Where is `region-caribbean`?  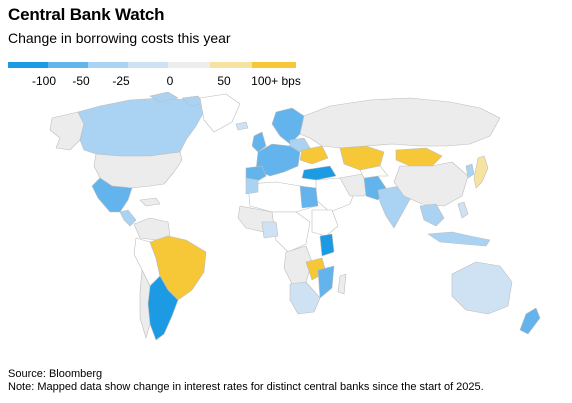
region-caribbean is located at coordinates (150, 202).